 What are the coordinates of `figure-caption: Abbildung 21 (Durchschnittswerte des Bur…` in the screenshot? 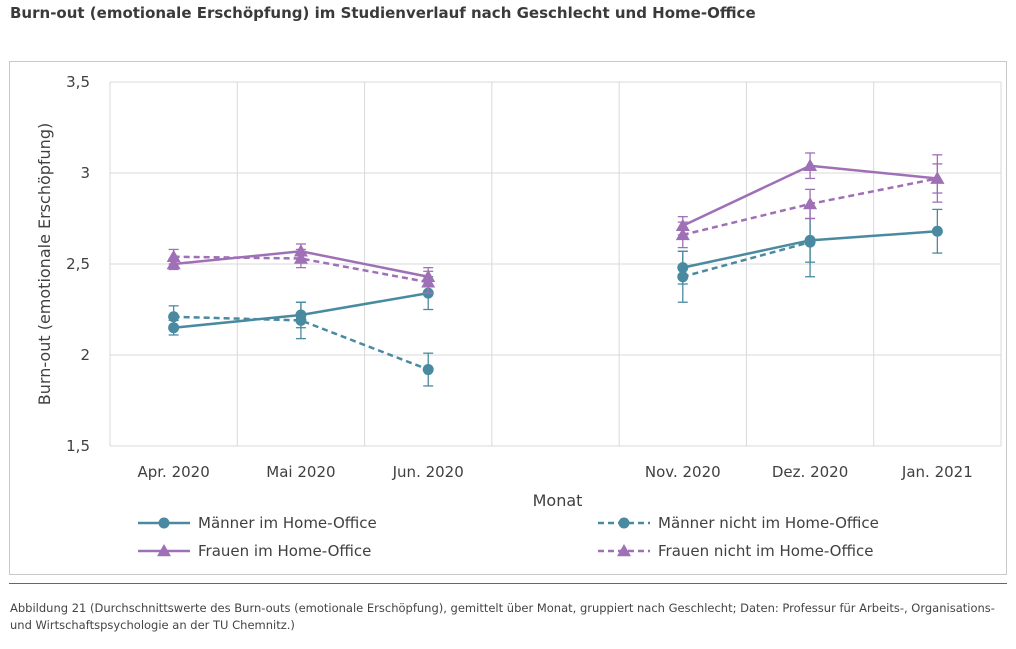 It's located at (502, 616).